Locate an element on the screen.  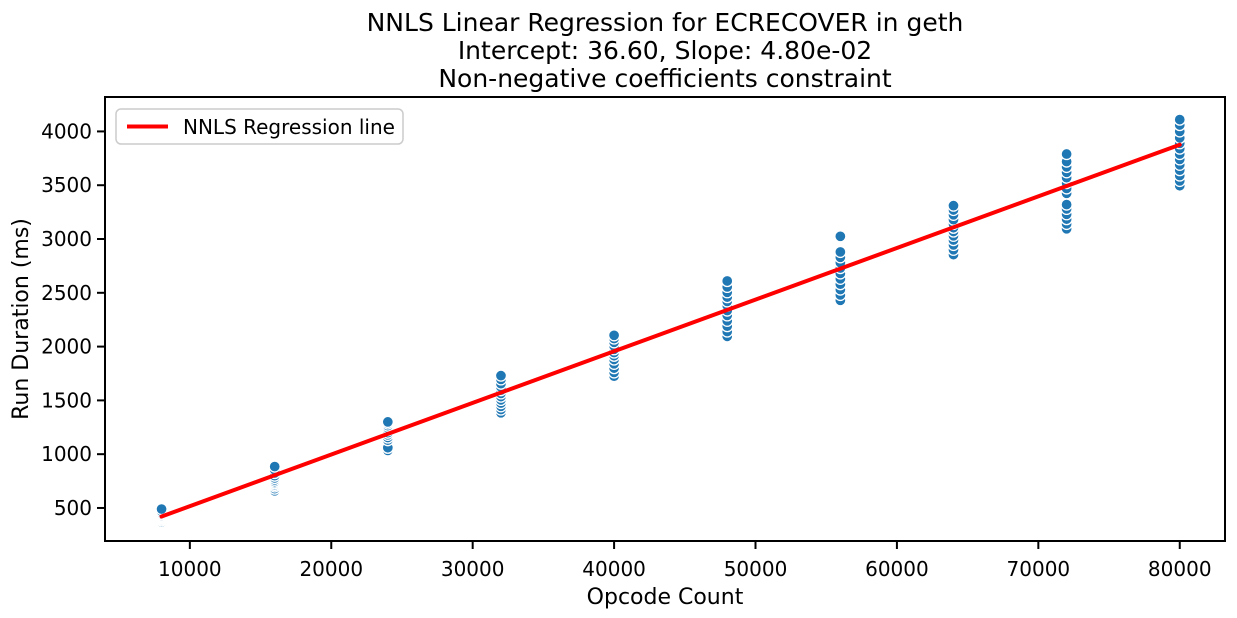
x-tick-label: 50000 is located at coordinates (756, 569).